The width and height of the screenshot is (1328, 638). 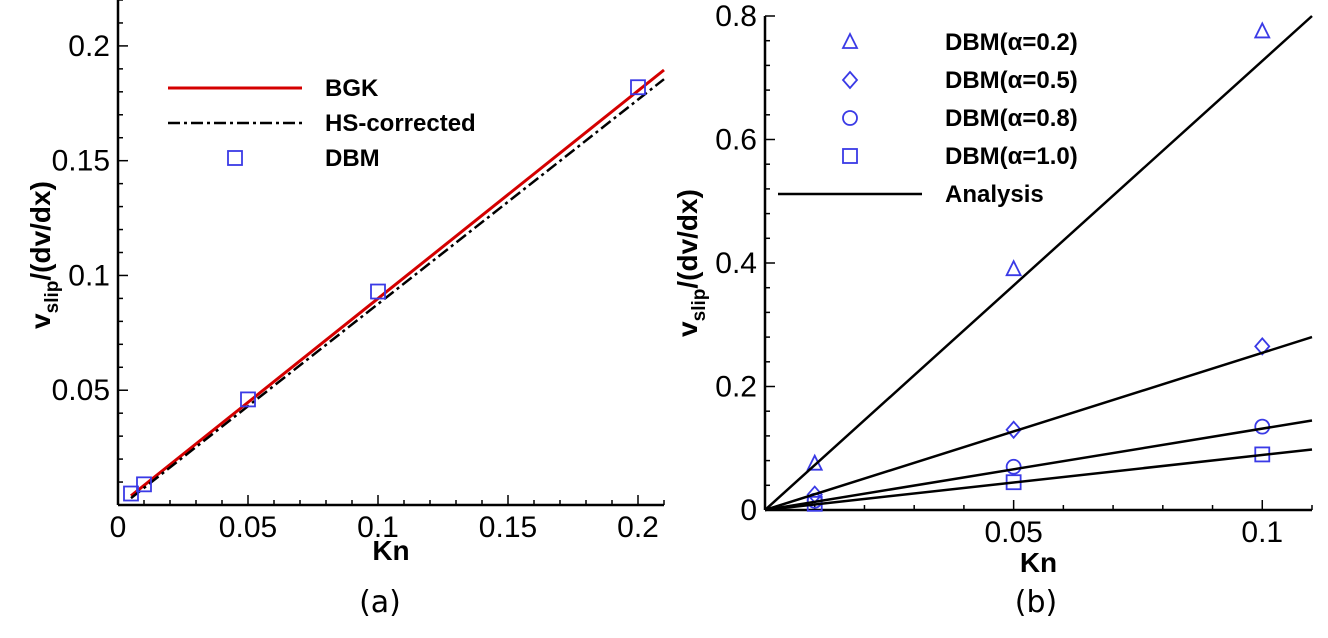 I want to click on legend-entry-label: DBM(α=1.0), so click(x=1011, y=156).